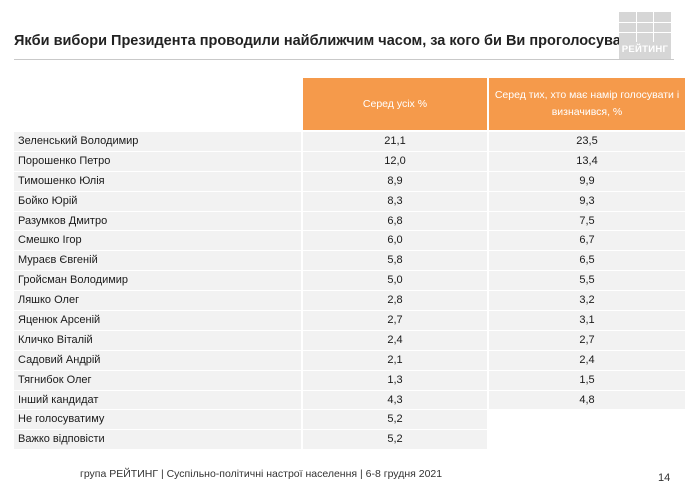 This screenshot has width=690, height=490. What do you see at coordinates (587, 181) in the screenshot?
I see `value-decided: 9,9` at bounding box center [587, 181].